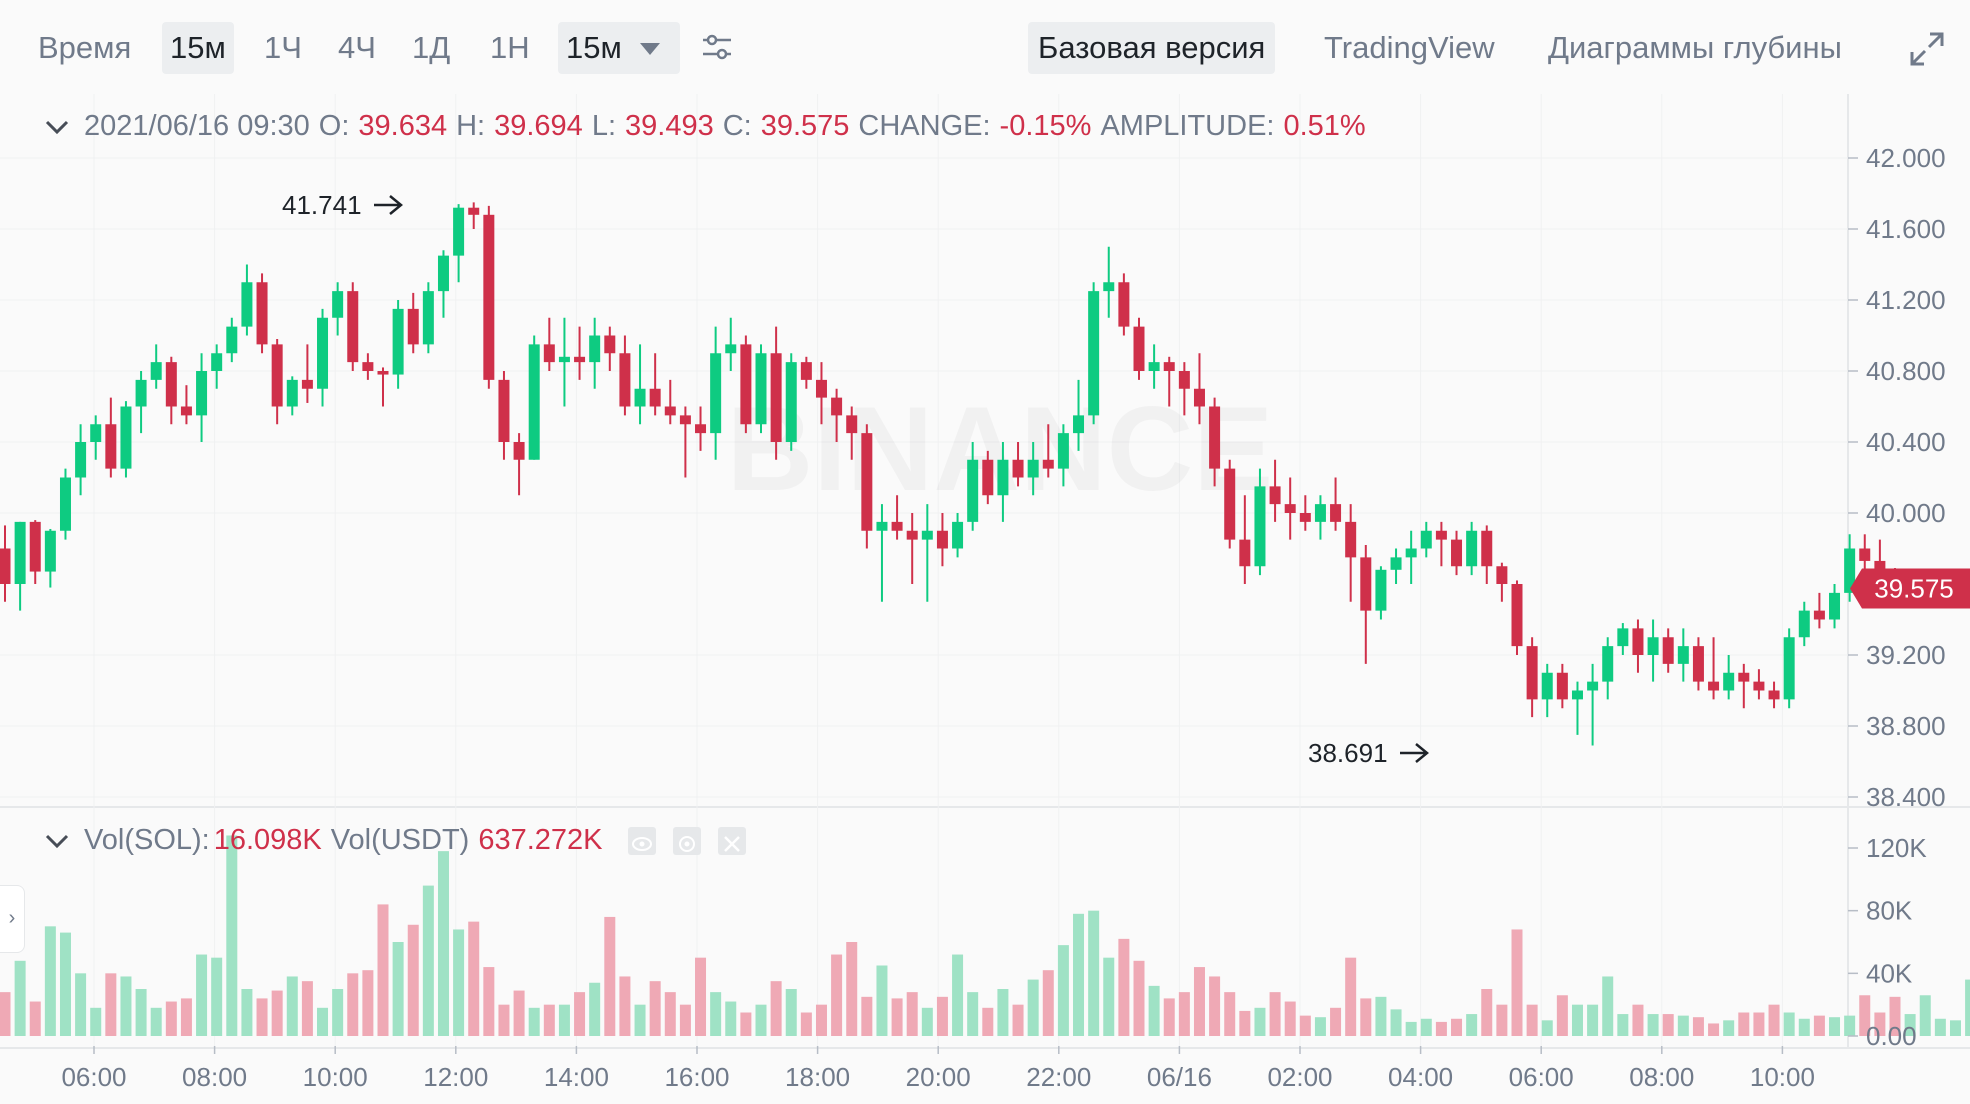 Image resolution: width=1970 pixels, height=1104 pixels. Describe the element at coordinates (85, 47) in the screenshot. I see `time-tab: Время` at that location.